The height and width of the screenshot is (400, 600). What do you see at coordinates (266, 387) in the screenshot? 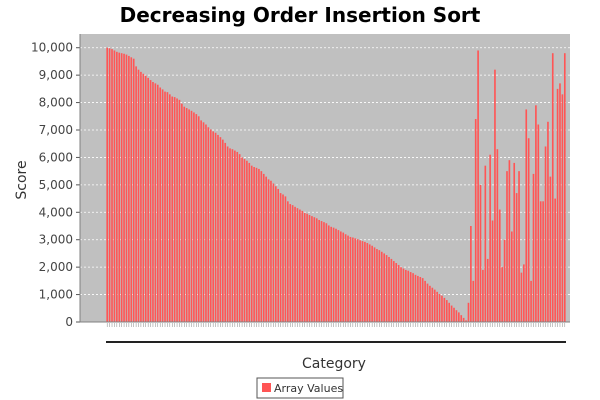
I see `legend-swatch` at bounding box center [266, 387].